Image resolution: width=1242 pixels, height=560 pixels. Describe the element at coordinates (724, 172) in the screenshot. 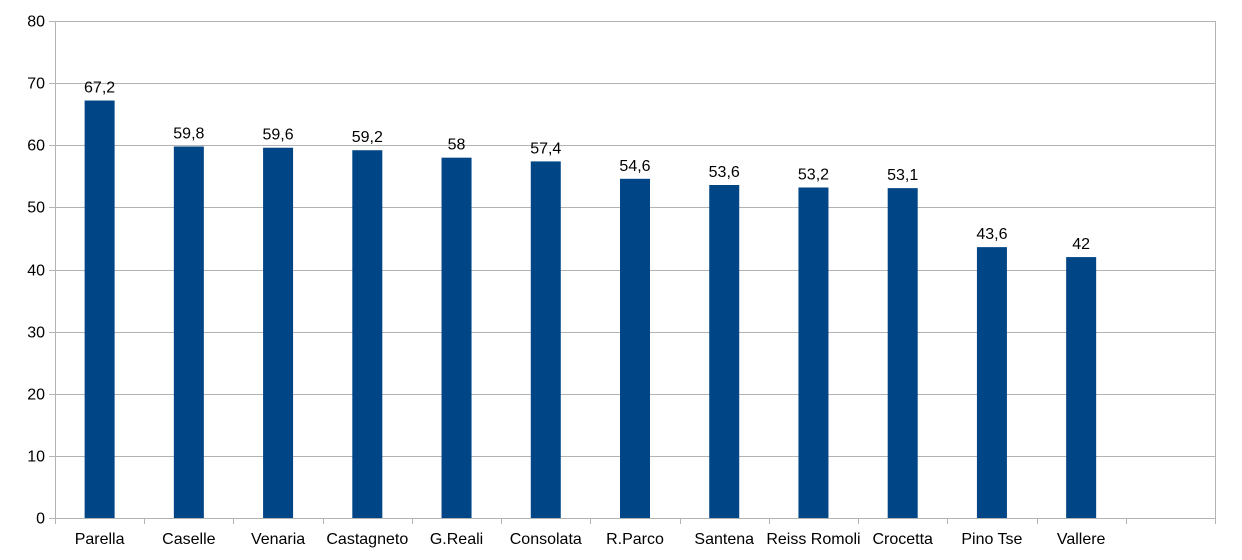

I see `data-label: 53,6` at that location.